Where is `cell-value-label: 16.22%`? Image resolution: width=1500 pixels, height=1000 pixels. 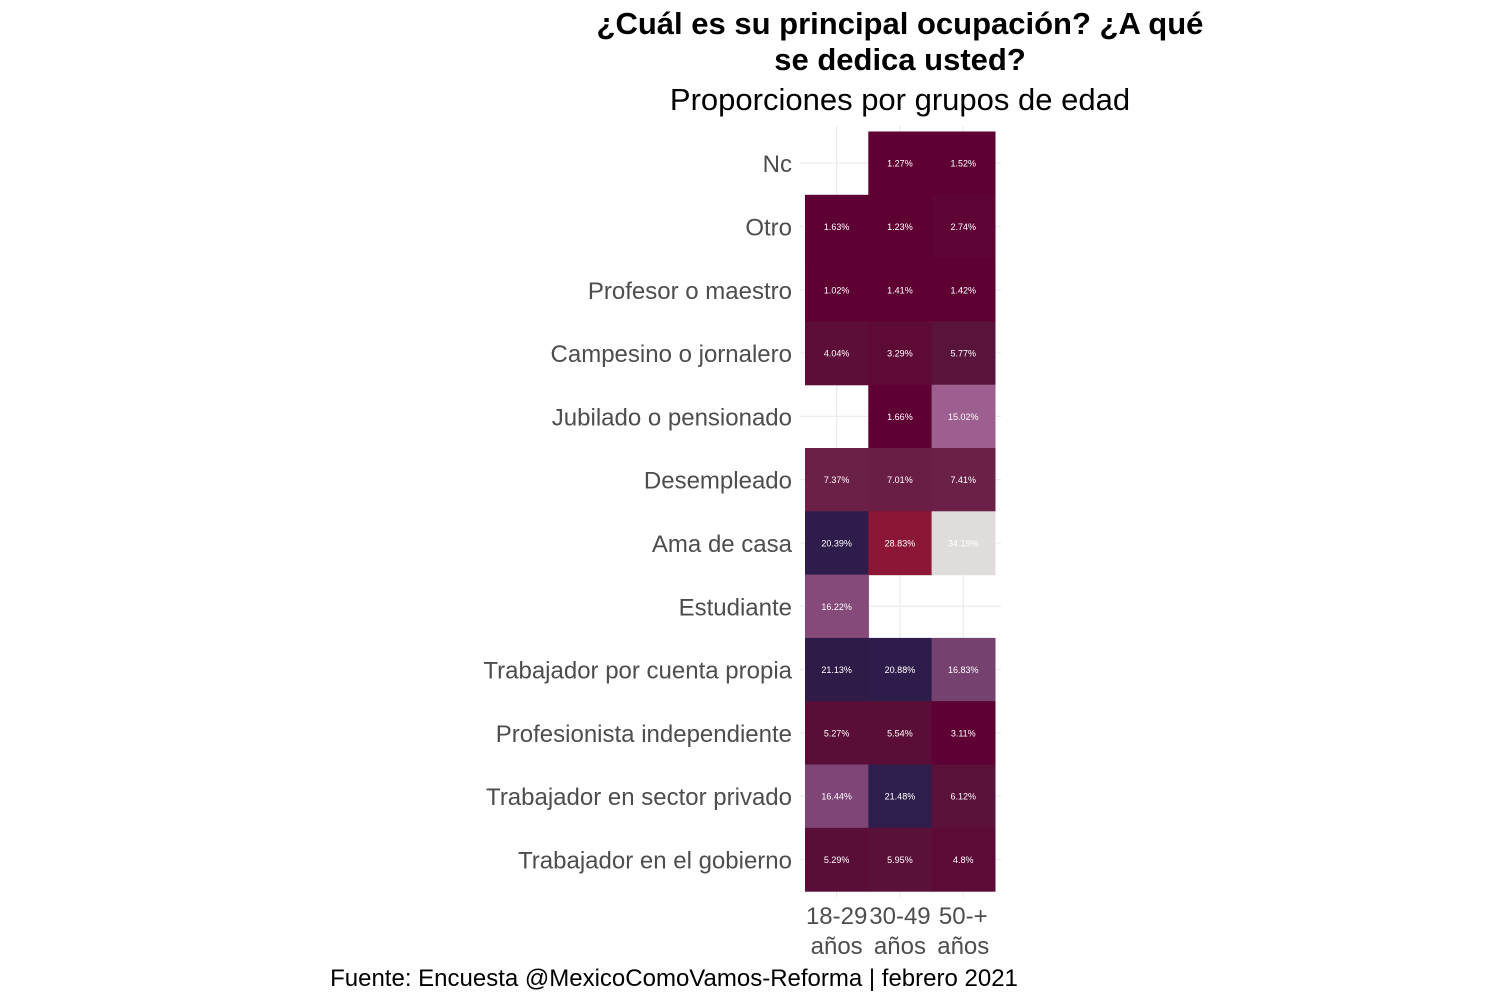 cell-value-label: 16.22% is located at coordinates (836, 607).